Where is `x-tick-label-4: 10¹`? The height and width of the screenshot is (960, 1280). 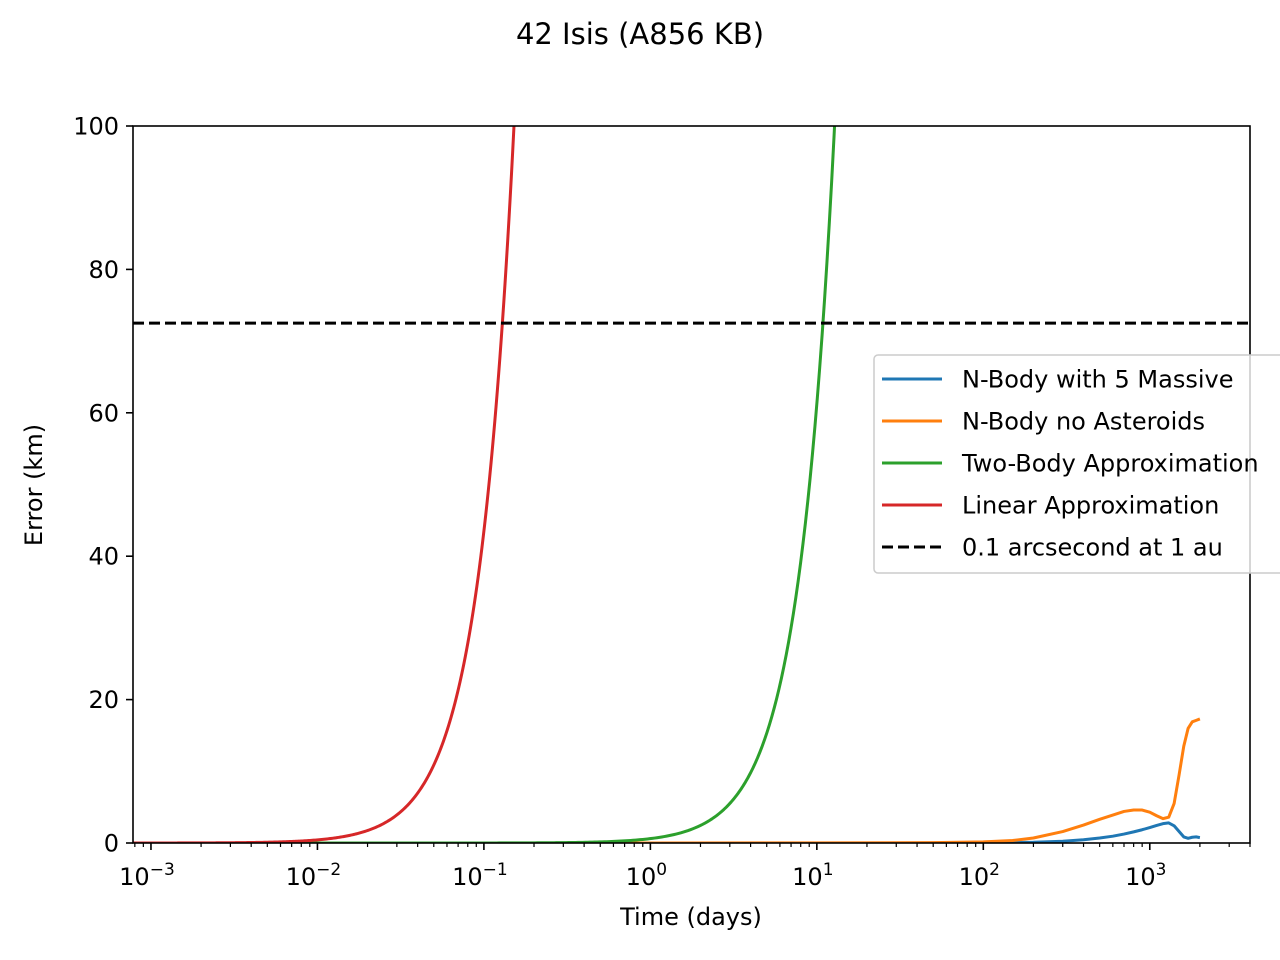 x-tick-label-4: 10¹ is located at coordinates (812, 875).